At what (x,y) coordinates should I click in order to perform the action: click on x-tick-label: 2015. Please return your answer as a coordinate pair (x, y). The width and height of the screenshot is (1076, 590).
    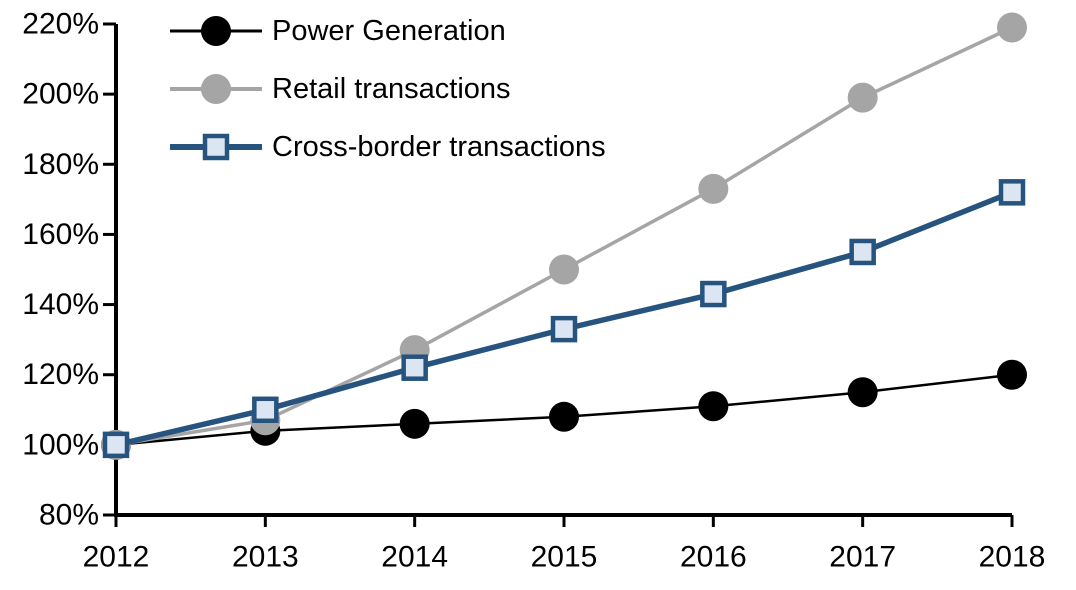
    Looking at the image, I should click on (564, 557).